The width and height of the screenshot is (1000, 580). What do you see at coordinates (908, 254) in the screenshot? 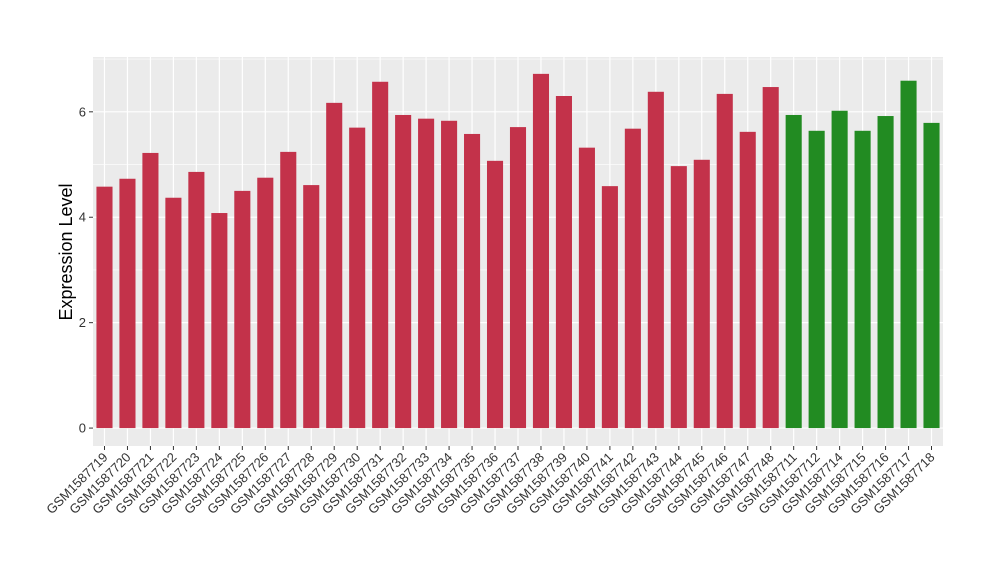
I see `bar-GSM1587717` at bounding box center [908, 254].